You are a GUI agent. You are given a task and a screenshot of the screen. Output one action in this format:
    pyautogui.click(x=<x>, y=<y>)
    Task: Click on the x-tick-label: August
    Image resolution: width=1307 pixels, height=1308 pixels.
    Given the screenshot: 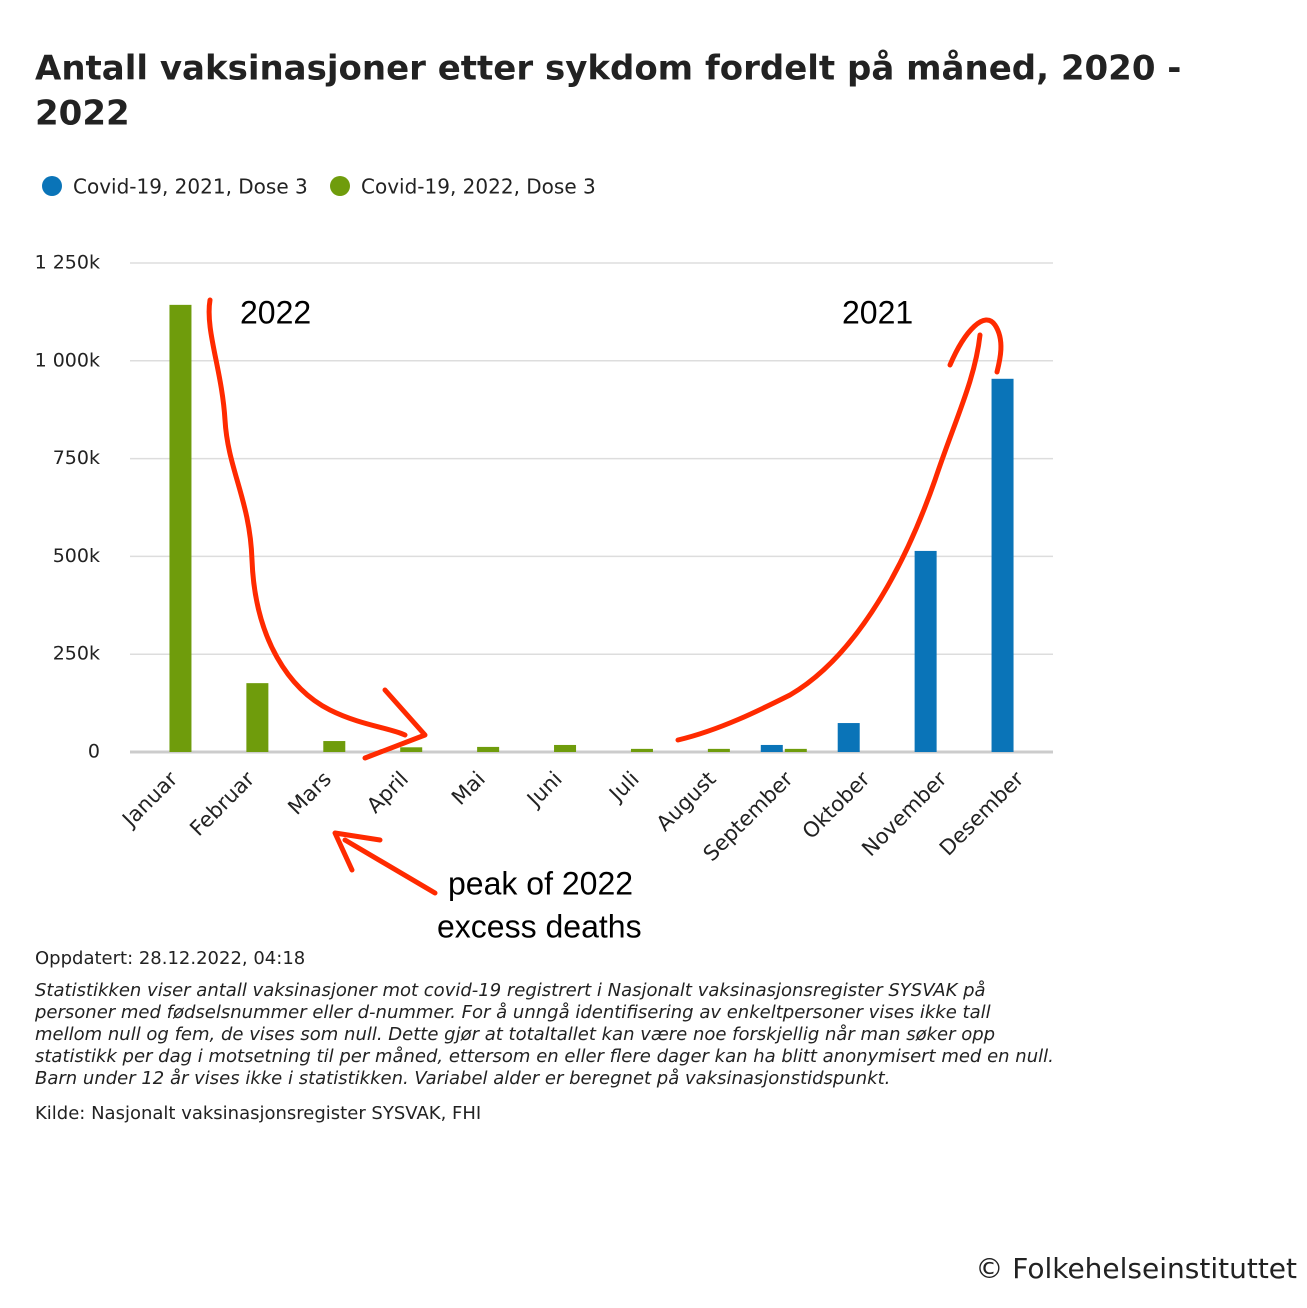 What is the action you would take?
    pyautogui.click(x=686, y=801)
    